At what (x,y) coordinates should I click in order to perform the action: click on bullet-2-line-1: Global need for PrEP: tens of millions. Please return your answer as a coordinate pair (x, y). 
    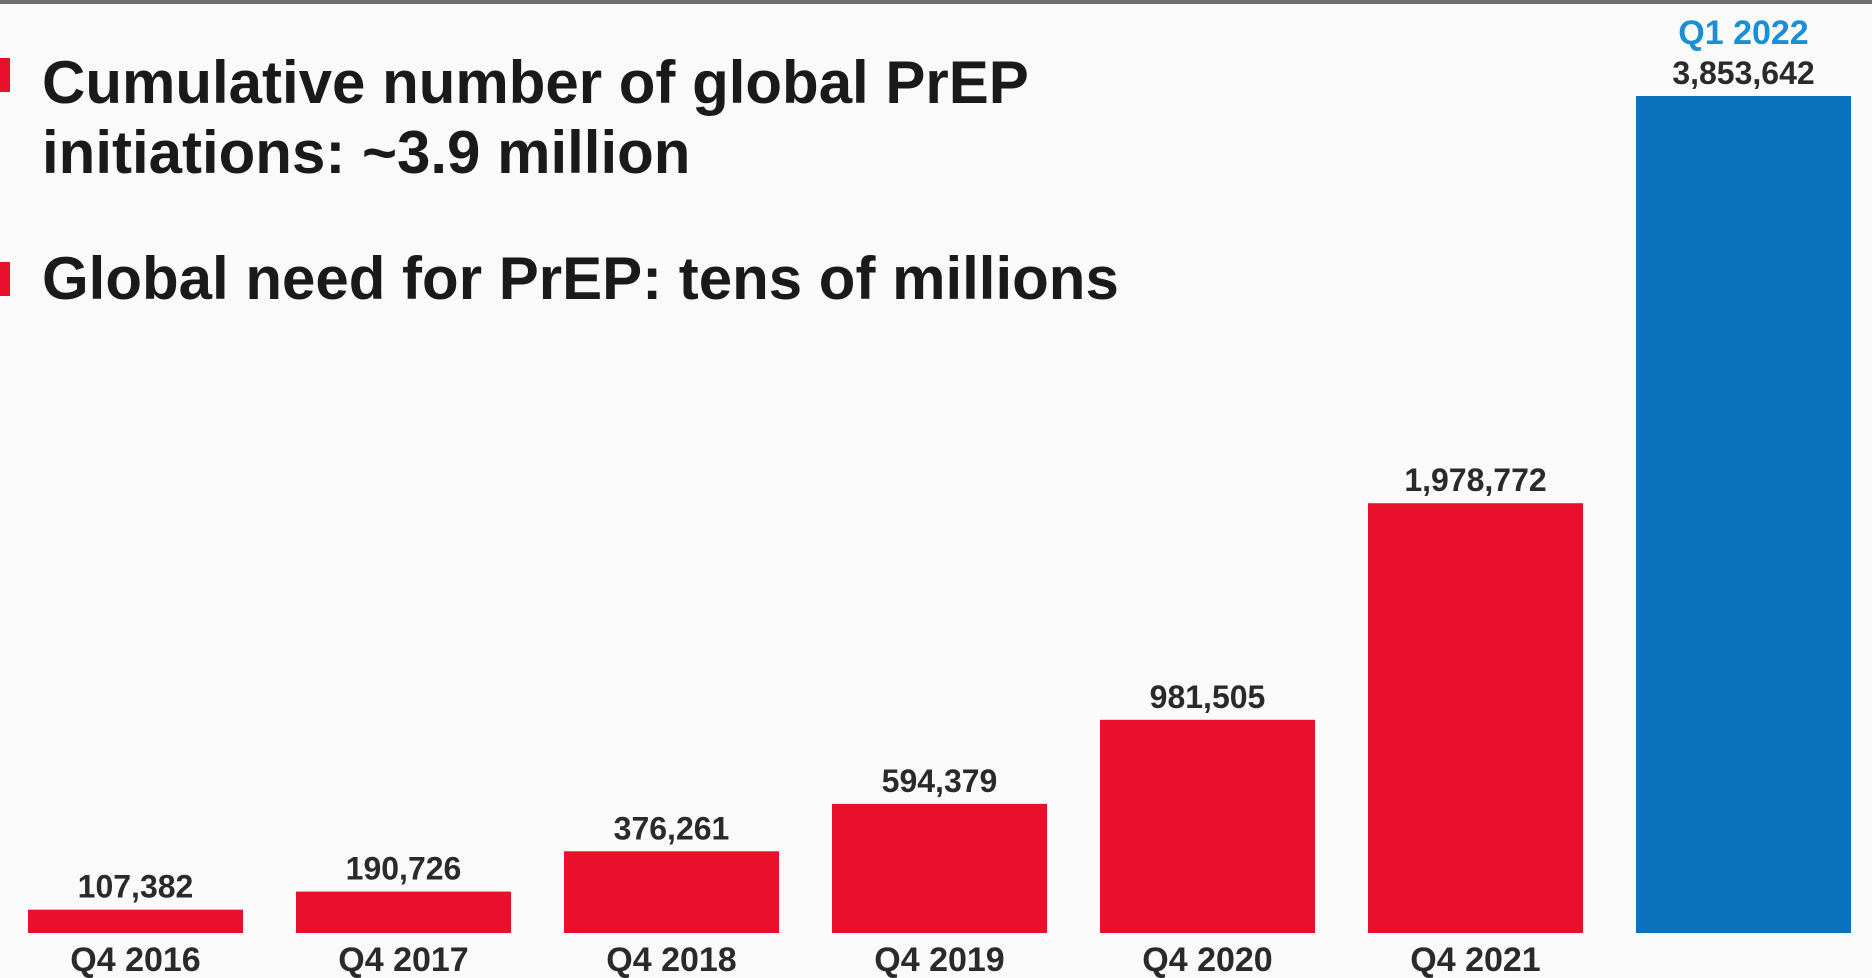
    Looking at the image, I should click on (580, 278).